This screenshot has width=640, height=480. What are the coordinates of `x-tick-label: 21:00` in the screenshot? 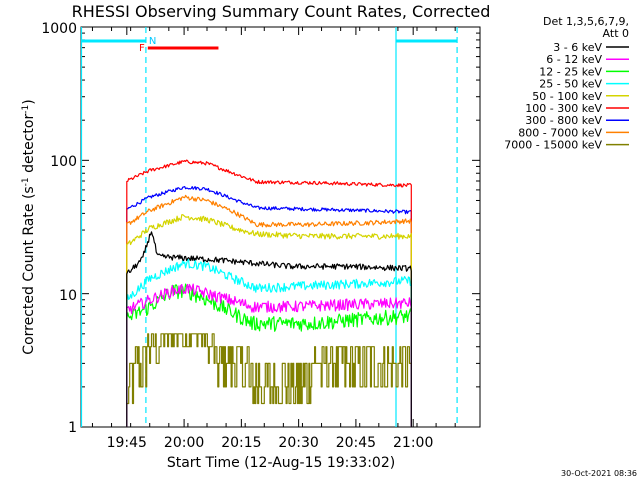 It's located at (413, 443).